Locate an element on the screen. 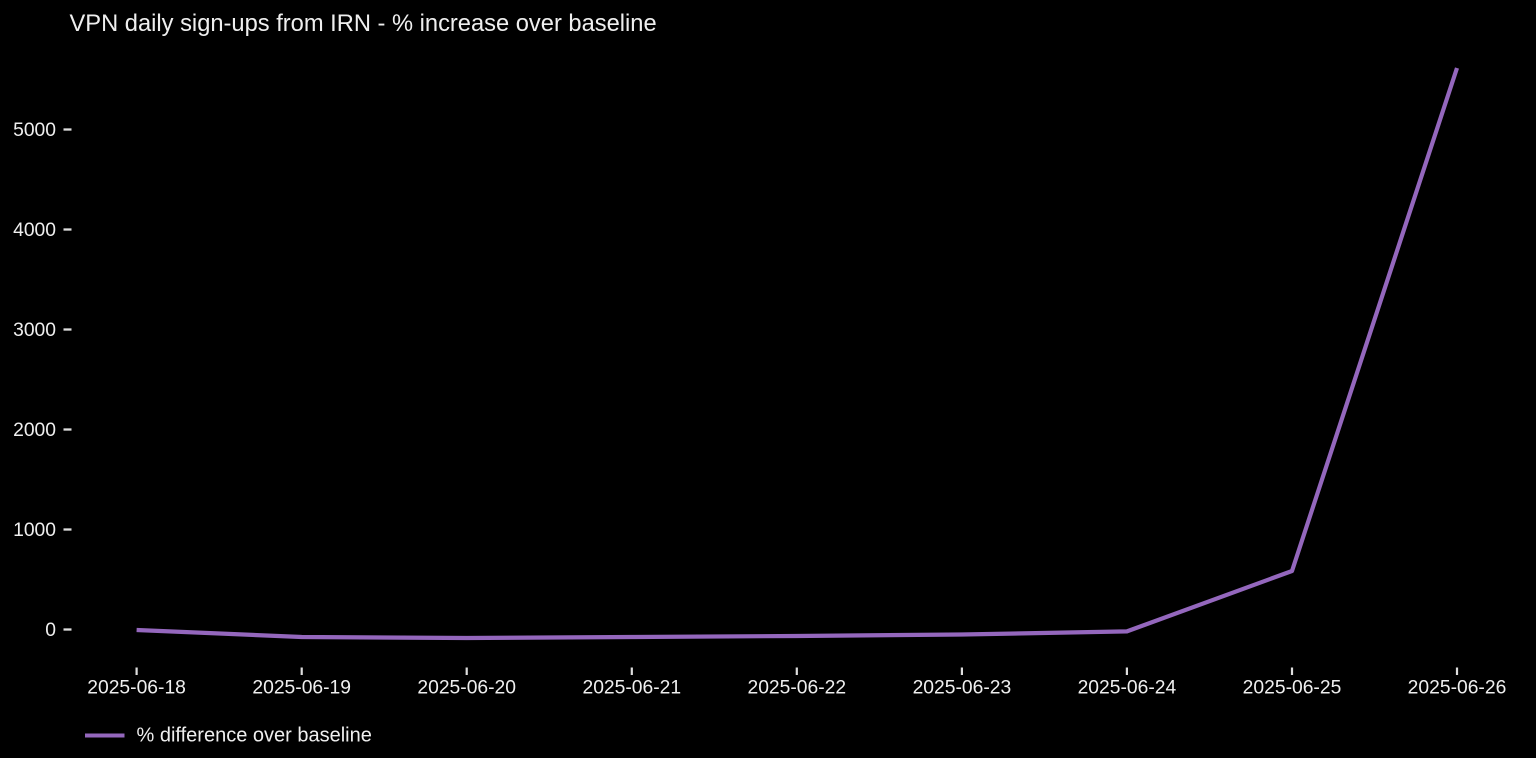 The height and width of the screenshot is (758, 1536). svg-text: 5000 is located at coordinates (34, 130).